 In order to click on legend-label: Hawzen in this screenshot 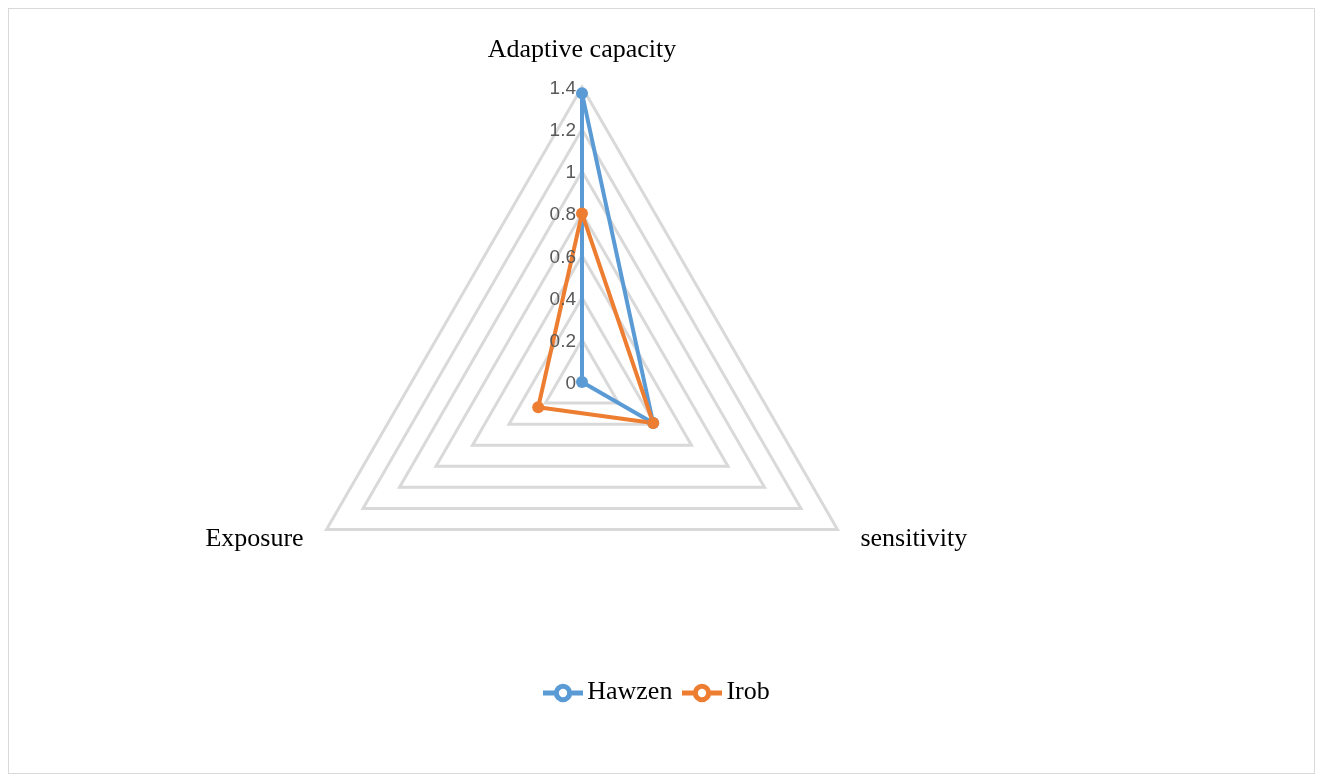, I will do `click(630, 690)`.